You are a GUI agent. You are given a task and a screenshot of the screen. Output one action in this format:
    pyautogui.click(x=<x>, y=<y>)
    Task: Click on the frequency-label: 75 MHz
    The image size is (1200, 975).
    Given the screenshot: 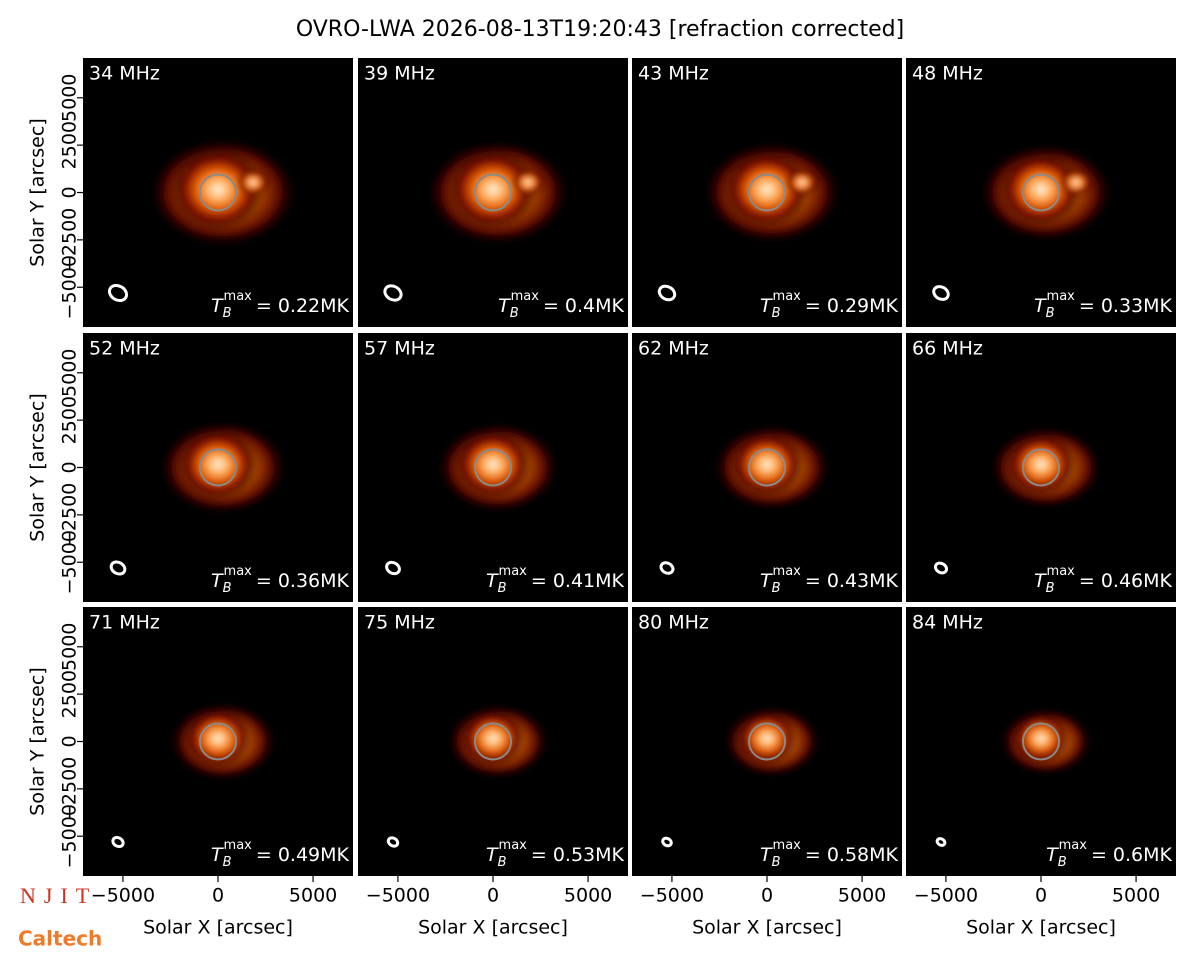 What is the action you would take?
    pyautogui.click(x=399, y=623)
    